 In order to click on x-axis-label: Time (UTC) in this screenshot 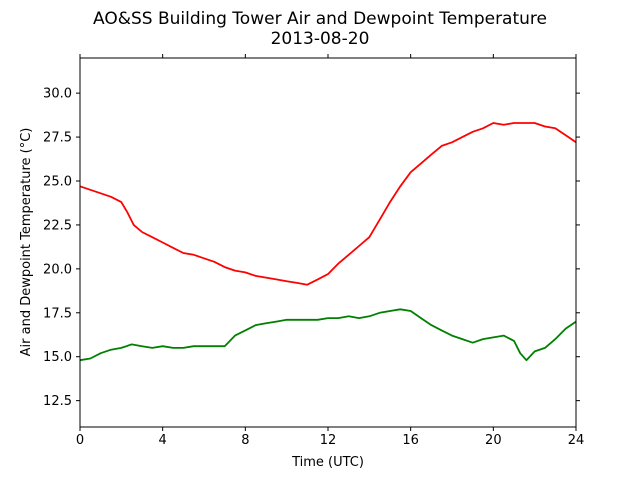, I will do `click(327, 462)`.